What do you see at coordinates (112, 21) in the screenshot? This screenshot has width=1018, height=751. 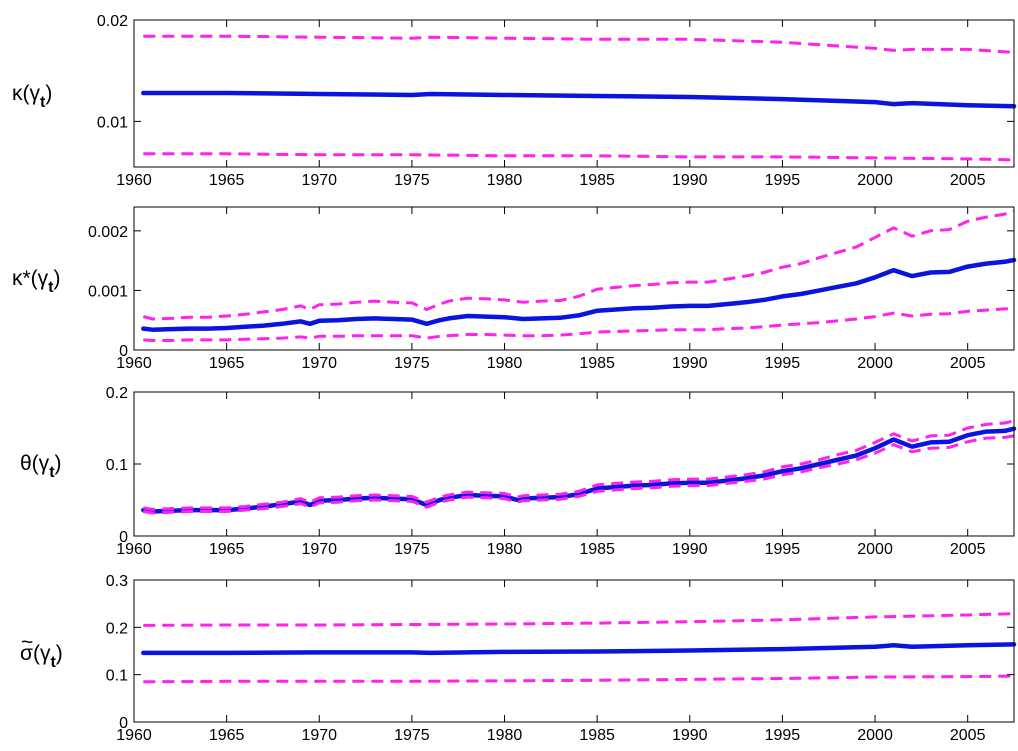 I see `y-tick-label: 0.02` at bounding box center [112, 21].